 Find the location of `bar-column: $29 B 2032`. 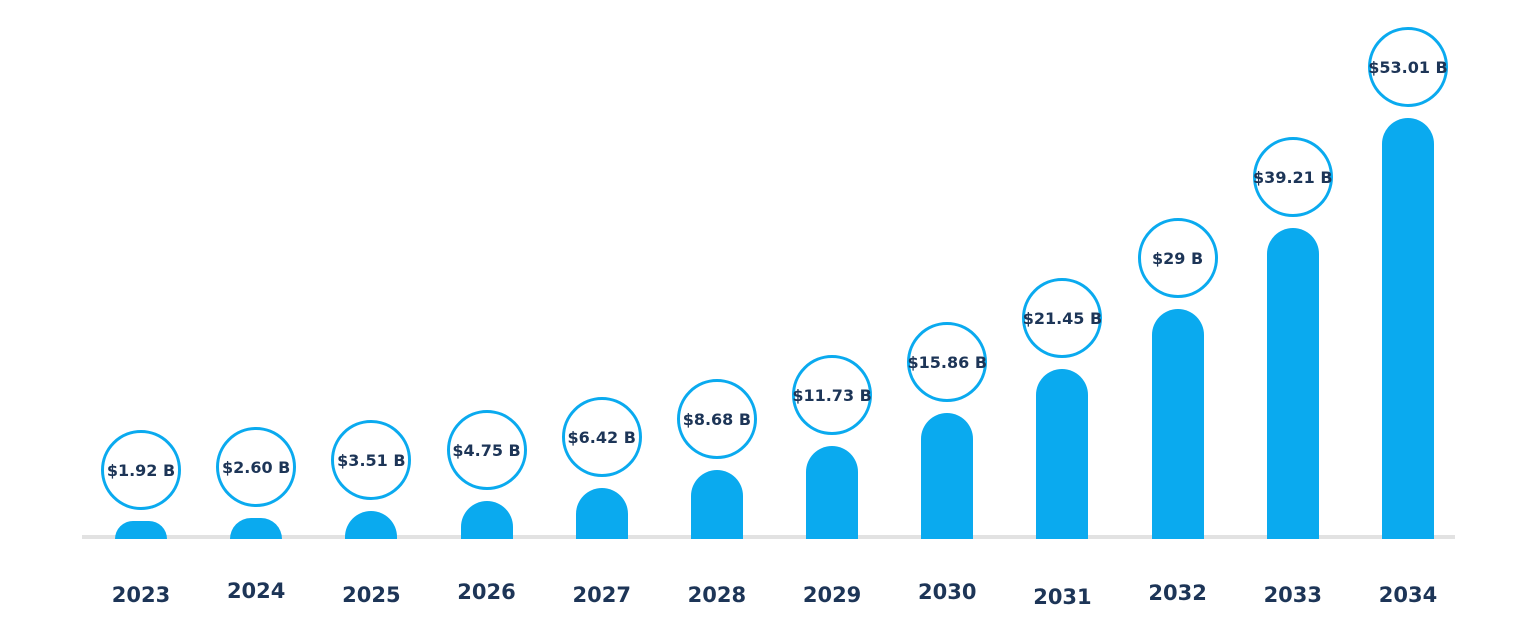

bar-column: $29 B 2032 is located at coordinates (1178, 320).